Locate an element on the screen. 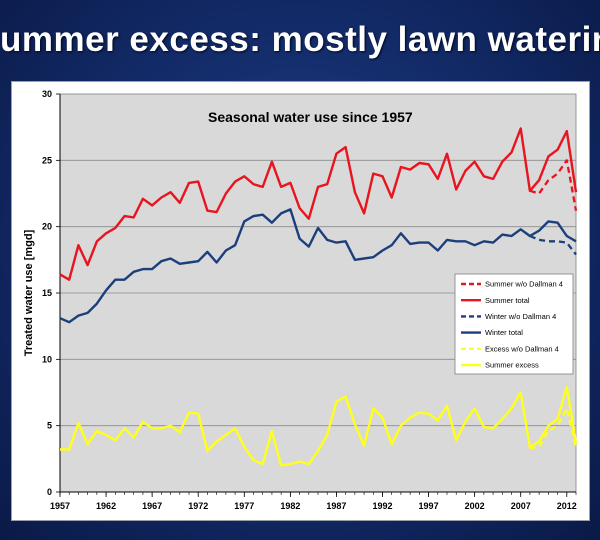 This screenshot has width=600, height=540. x-tick-label: 1972 is located at coordinates (198, 506).